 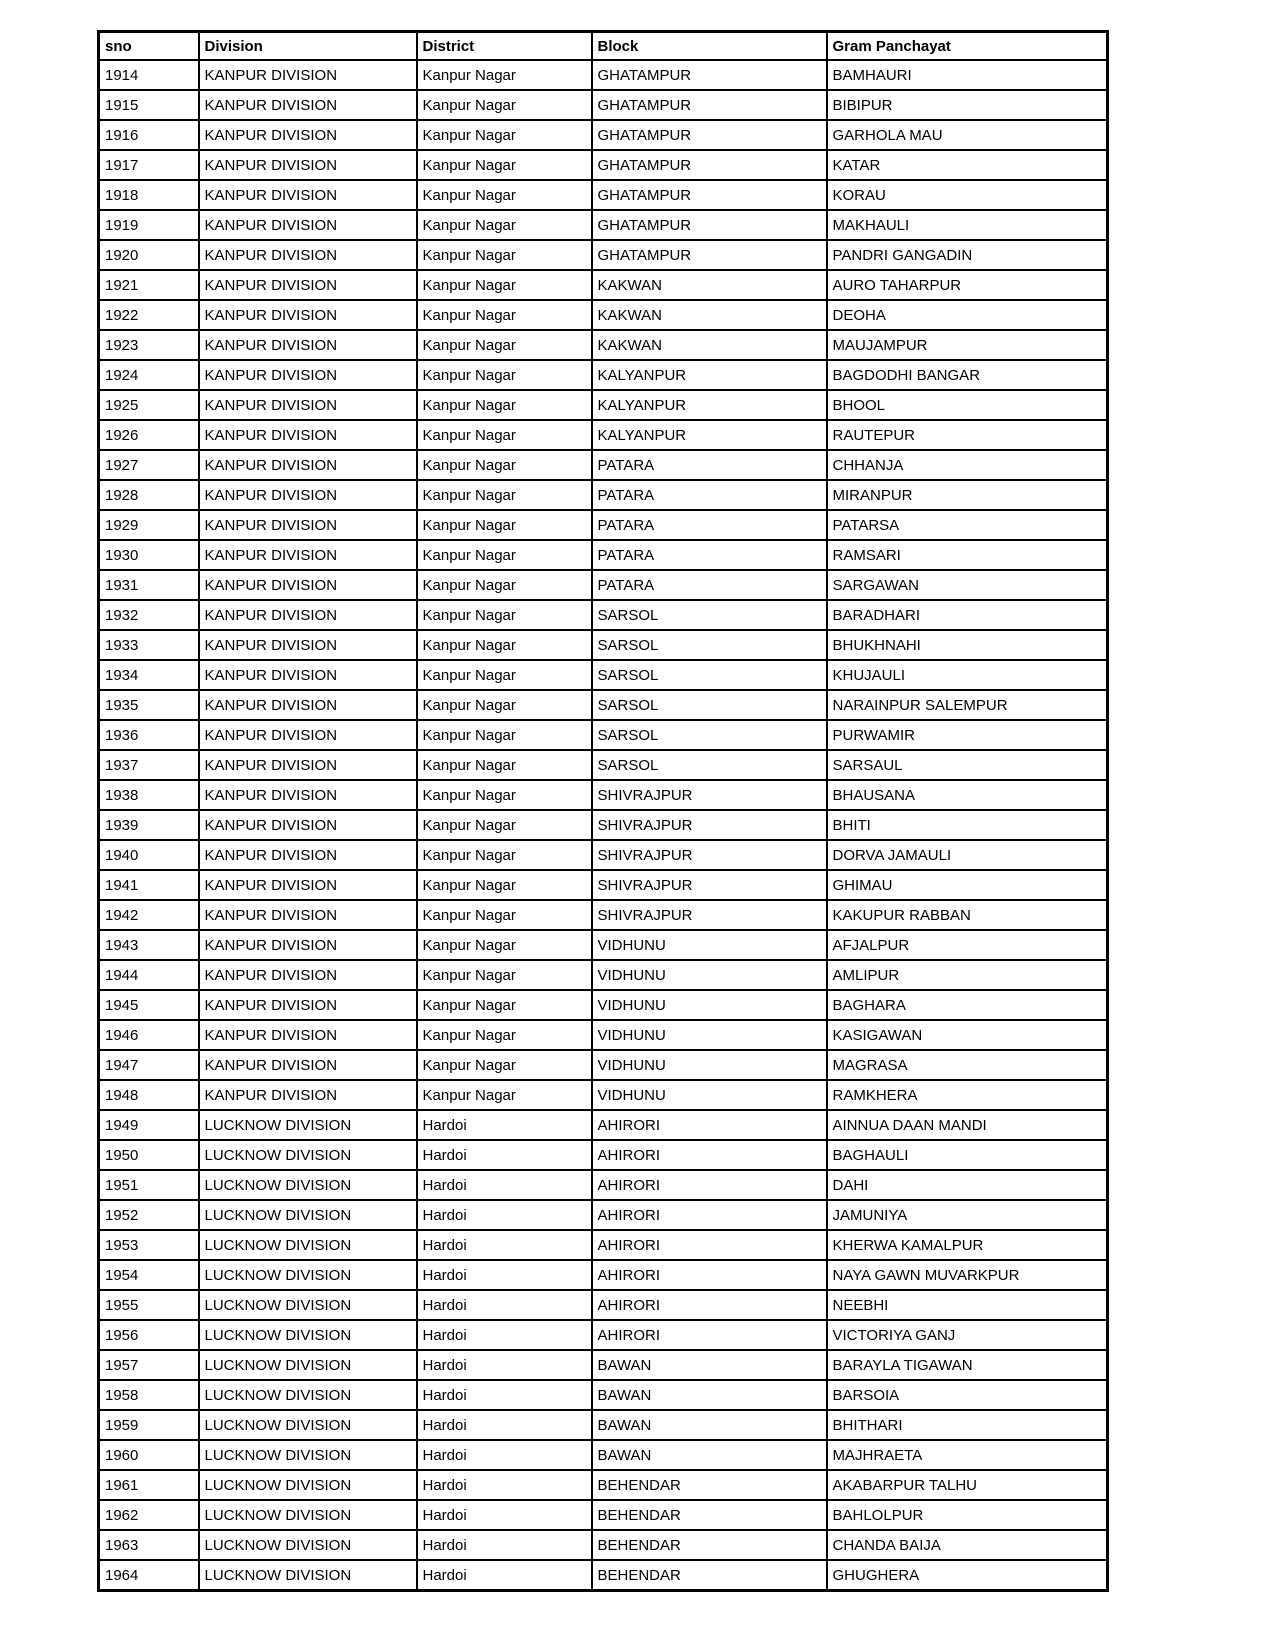 I want to click on cell-gram-panchayat: AMLIPUR, so click(x=967, y=975).